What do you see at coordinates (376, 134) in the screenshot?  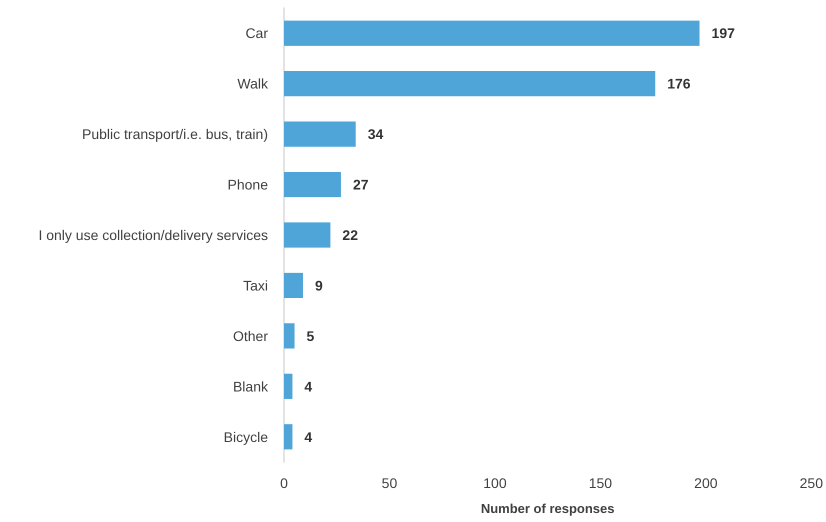 I see `data-label: 34` at bounding box center [376, 134].